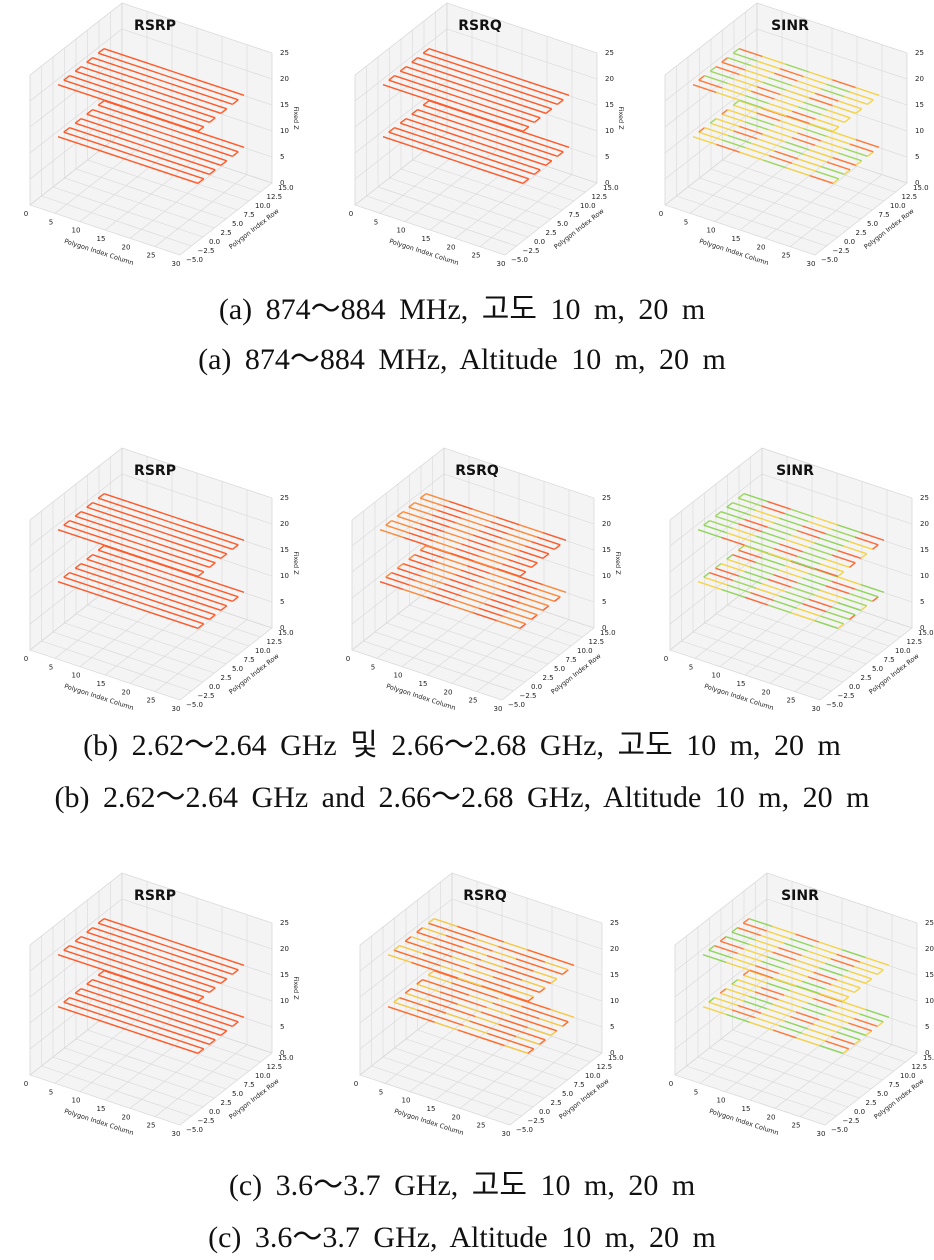 The height and width of the screenshot is (1260, 934). What do you see at coordinates (51, 222) in the screenshot?
I see `x-tick-label: 5` at bounding box center [51, 222].